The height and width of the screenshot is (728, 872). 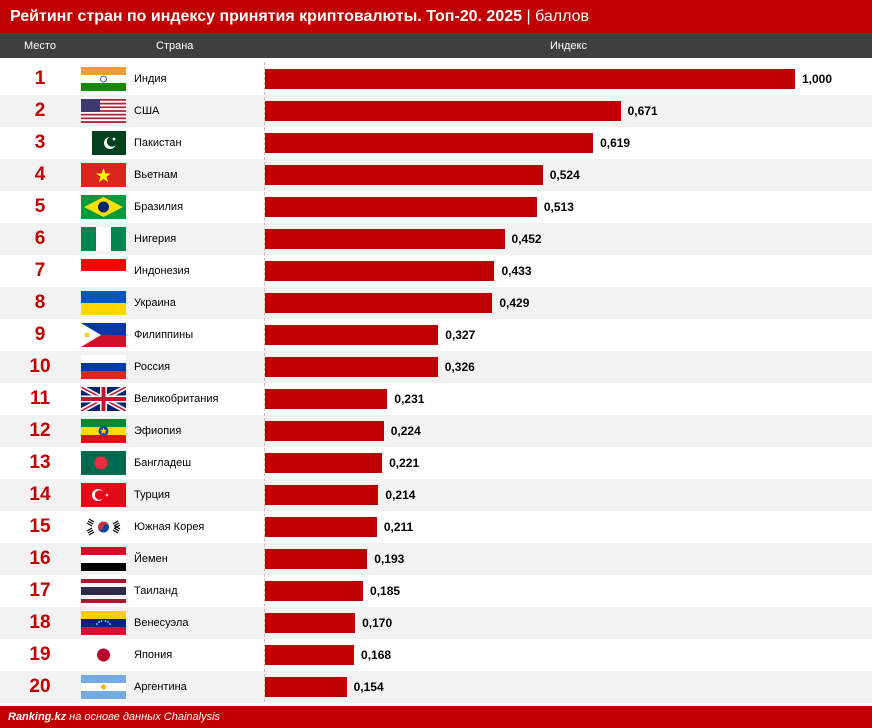 What do you see at coordinates (158, 143) in the screenshot?
I see `country-label: Пакистан` at bounding box center [158, 143].